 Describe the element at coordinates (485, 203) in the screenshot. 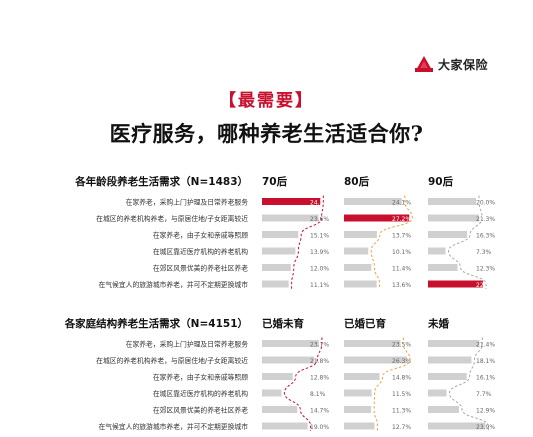

I see `value-label-age-2-0: 20.0%` at that location.